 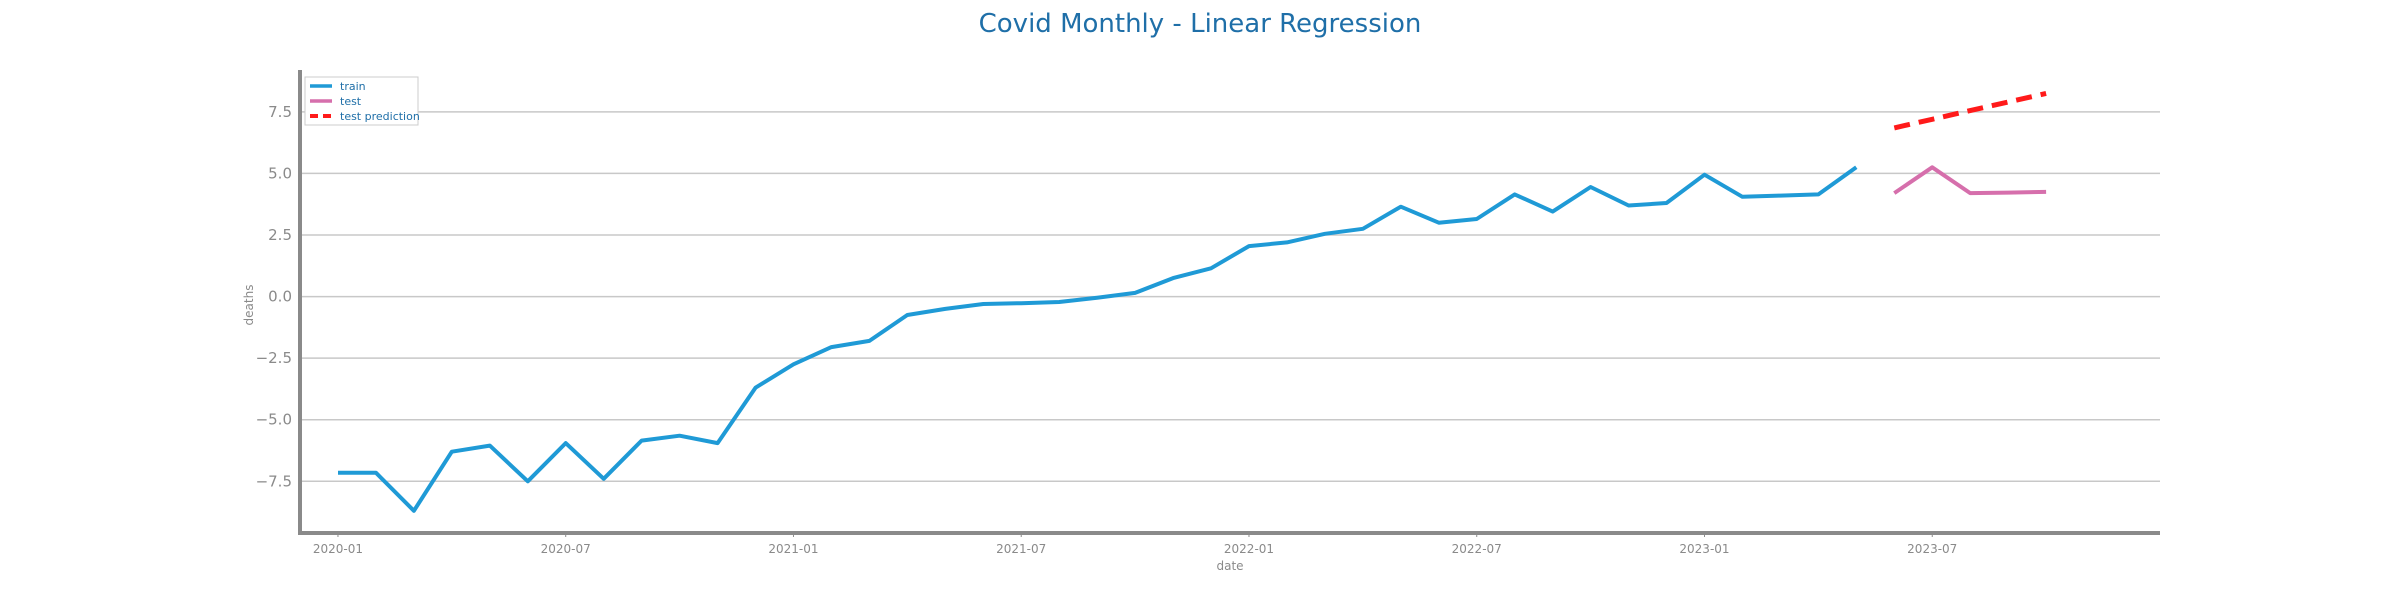 I want to click on y-tick-label: −7.5, so click(x=274, y=481).